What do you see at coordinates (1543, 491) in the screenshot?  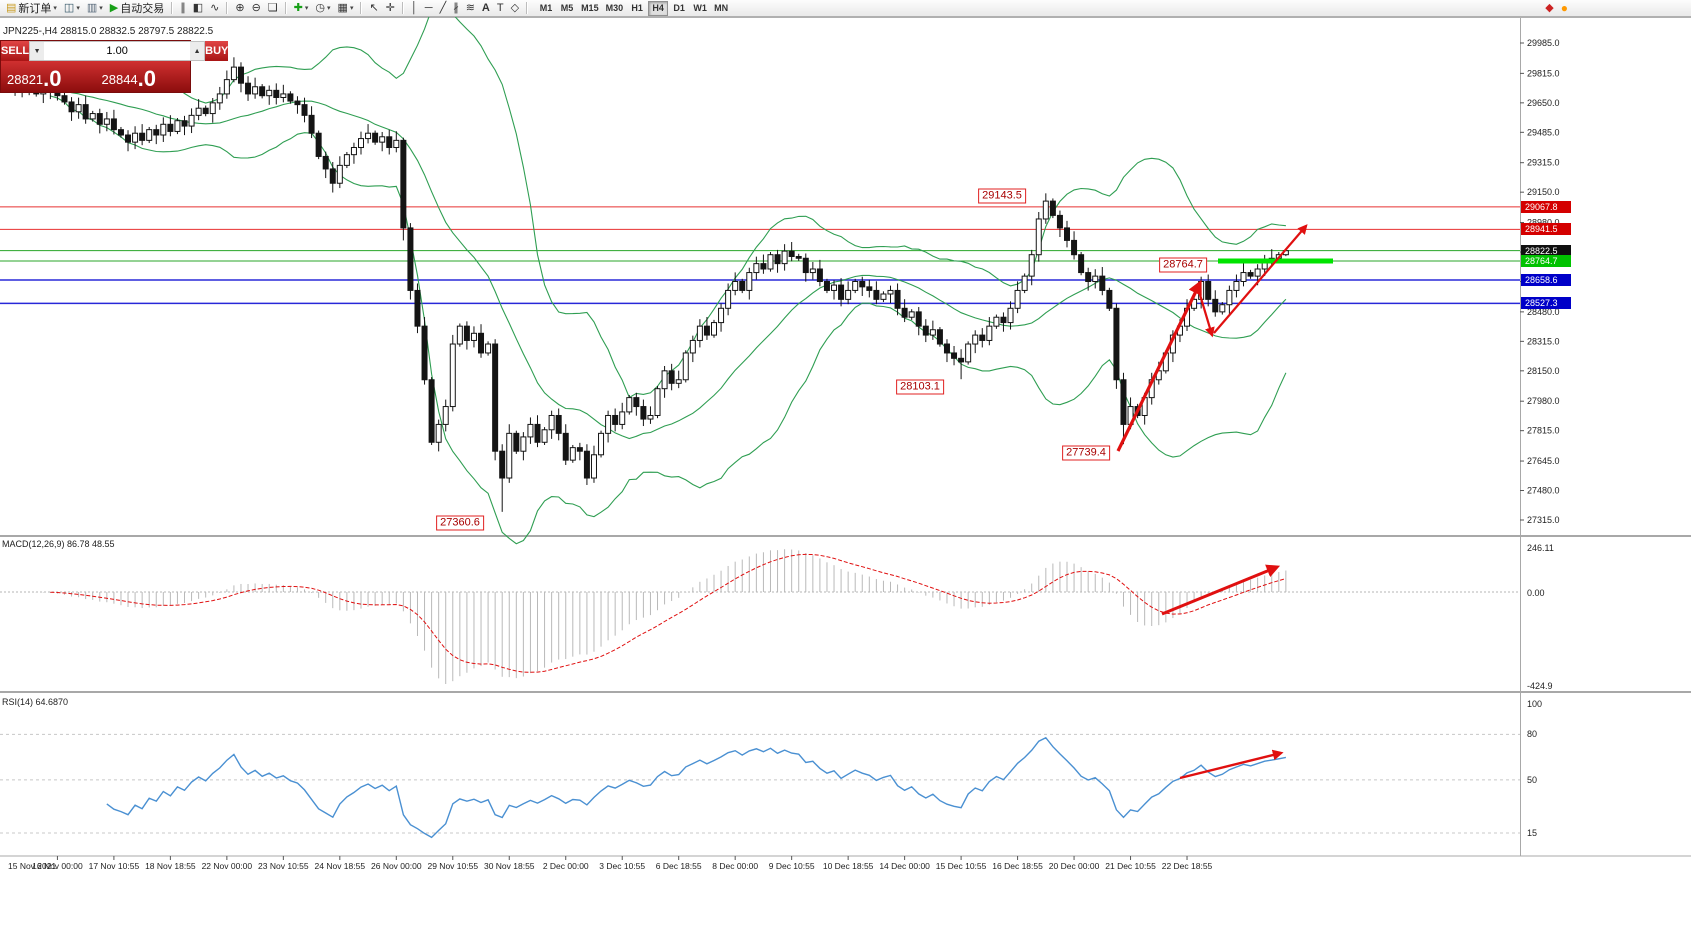 I see `svg-text: 27480.0` at bounding box center [1543, 491].